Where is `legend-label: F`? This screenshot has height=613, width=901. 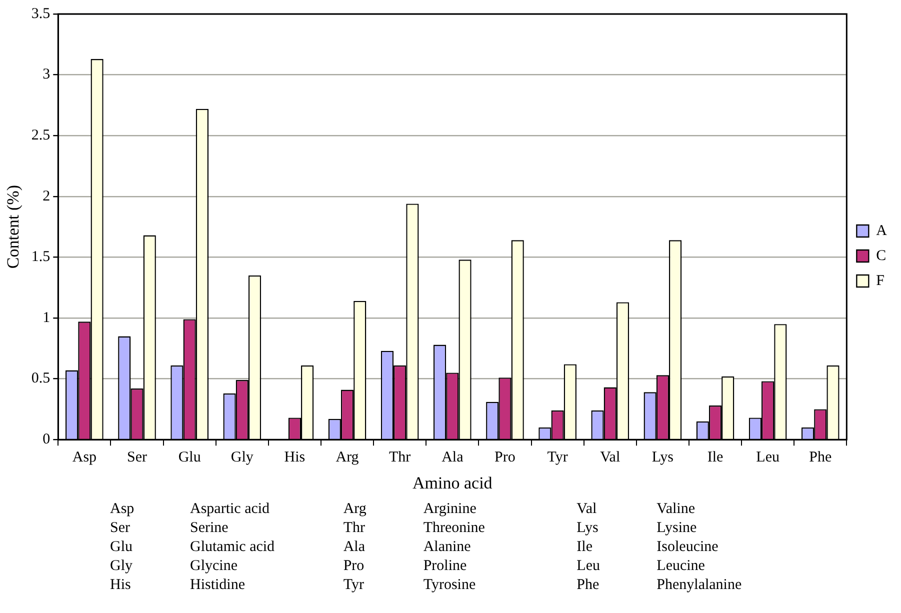
legend-label: F is located at coordinates (880, 280).